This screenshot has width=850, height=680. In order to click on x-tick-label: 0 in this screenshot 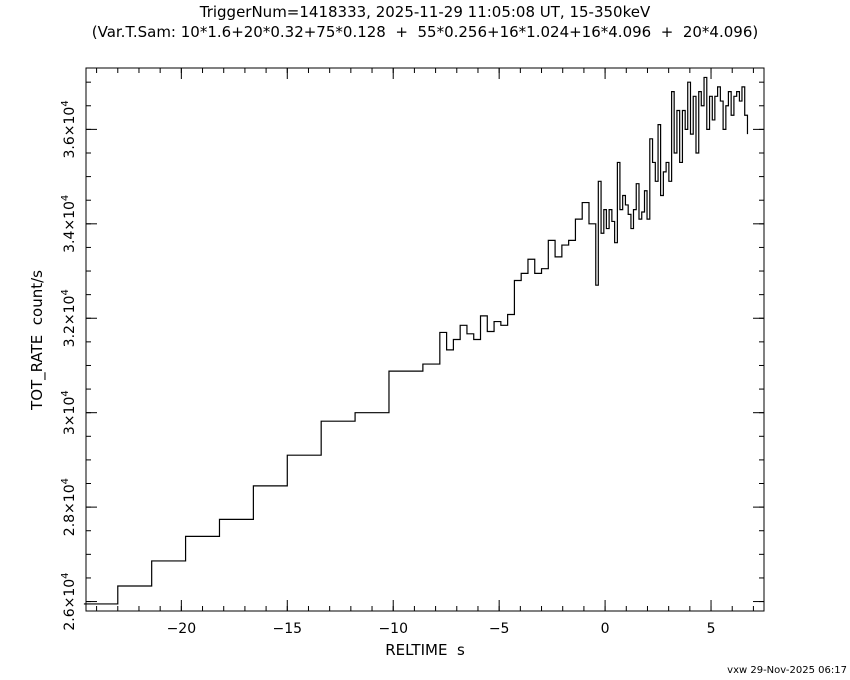, I will do `click(605, 629)`.